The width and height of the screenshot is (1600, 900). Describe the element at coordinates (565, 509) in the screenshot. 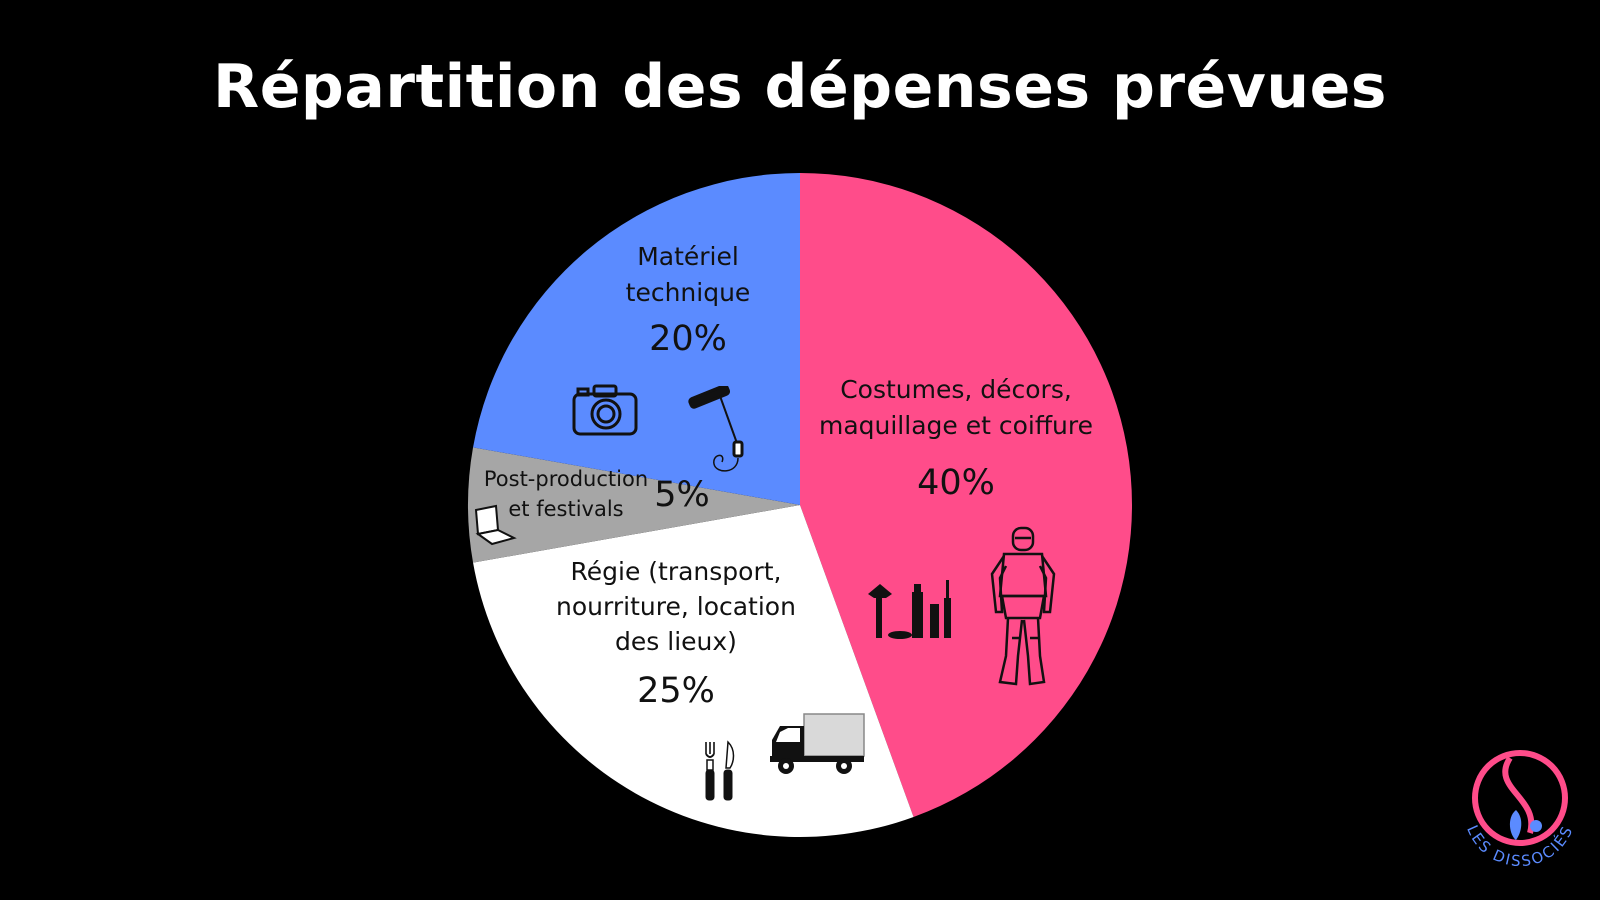

I see `slice-label: et festivals` at that location.